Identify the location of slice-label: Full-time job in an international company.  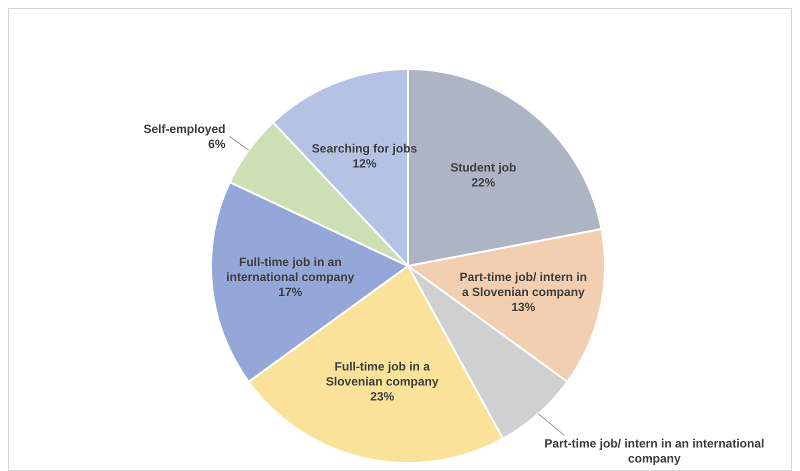
(290, 269).